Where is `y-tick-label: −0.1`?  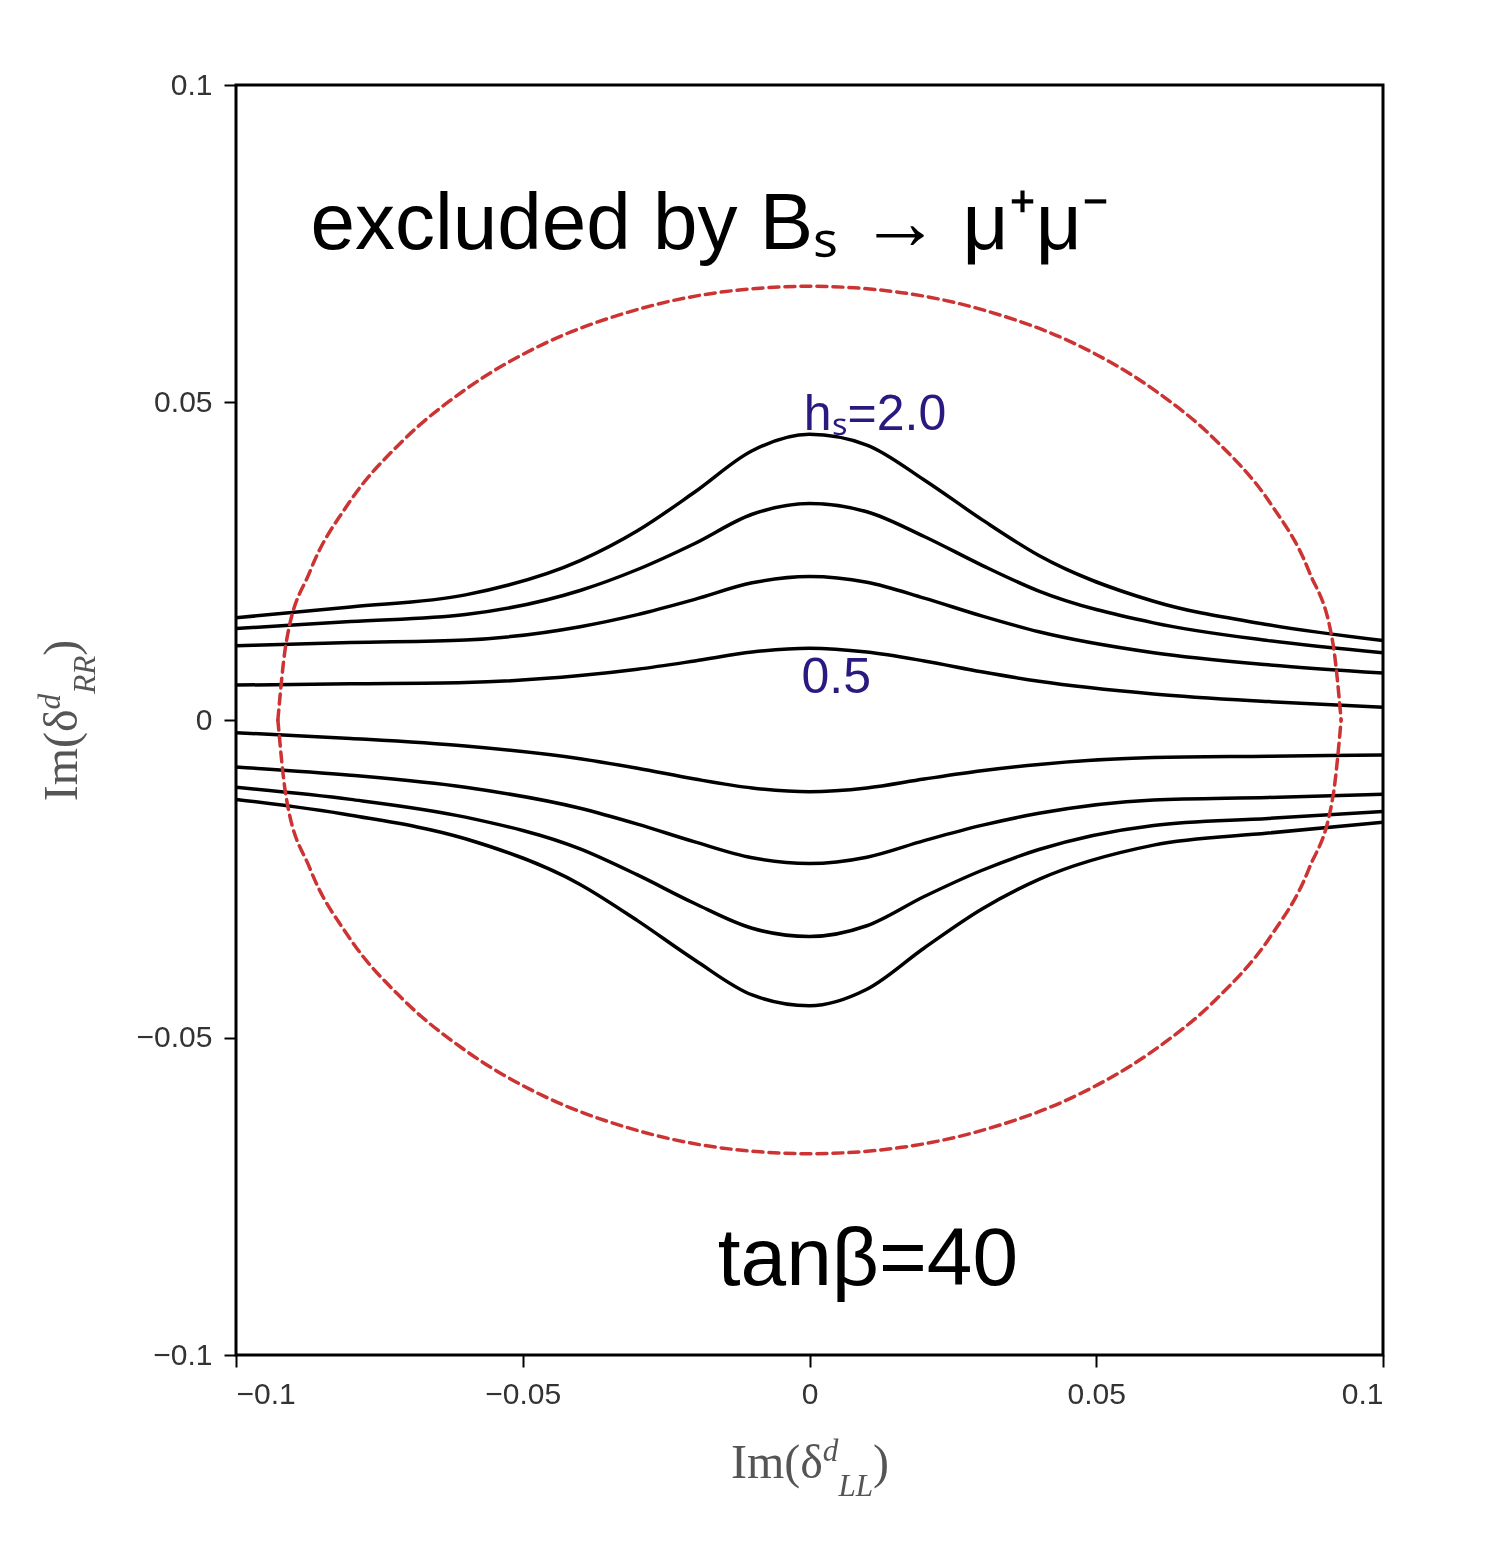
y-tick-label: −0.1 is located at coordinates (183, 1354).